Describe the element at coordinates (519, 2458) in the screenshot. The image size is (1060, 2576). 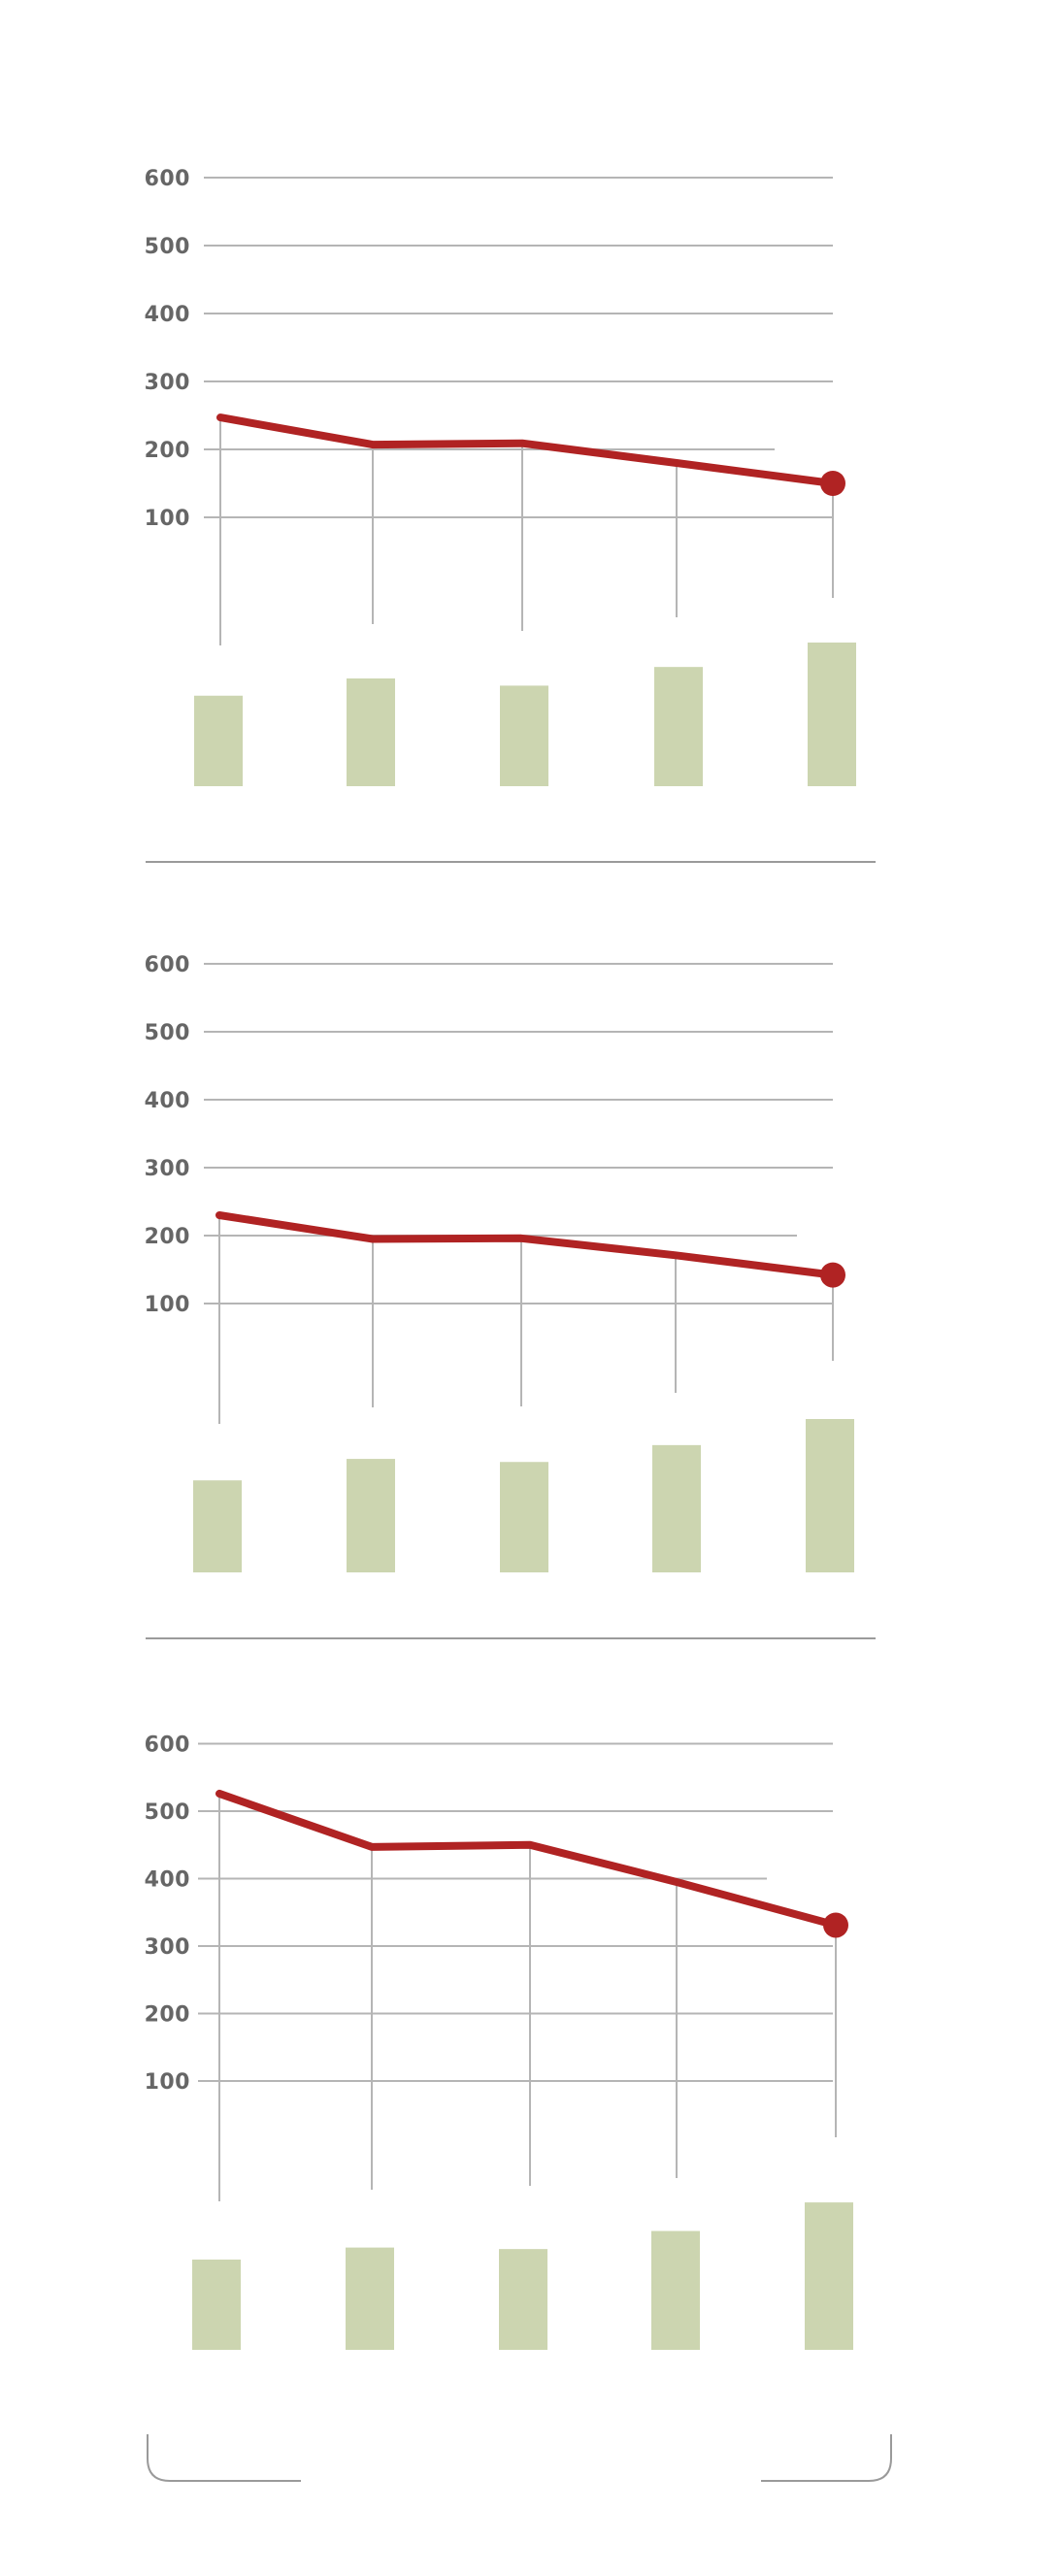
I see `bottom-bracket` at that location.